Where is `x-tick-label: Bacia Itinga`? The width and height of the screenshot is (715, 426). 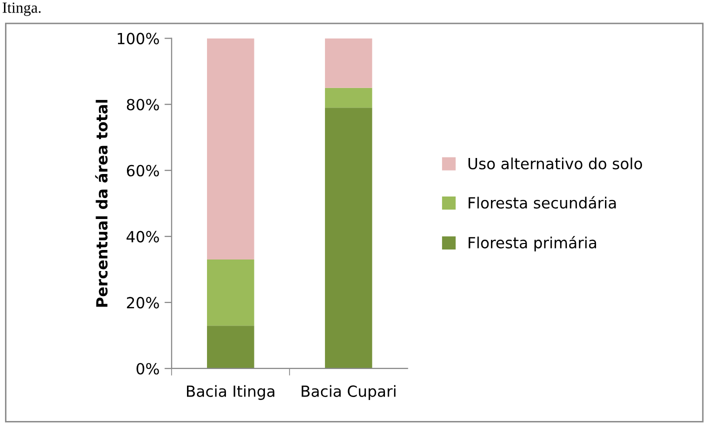
x-tick-label: Bacia Itinga is located at coordinates (230, 392).